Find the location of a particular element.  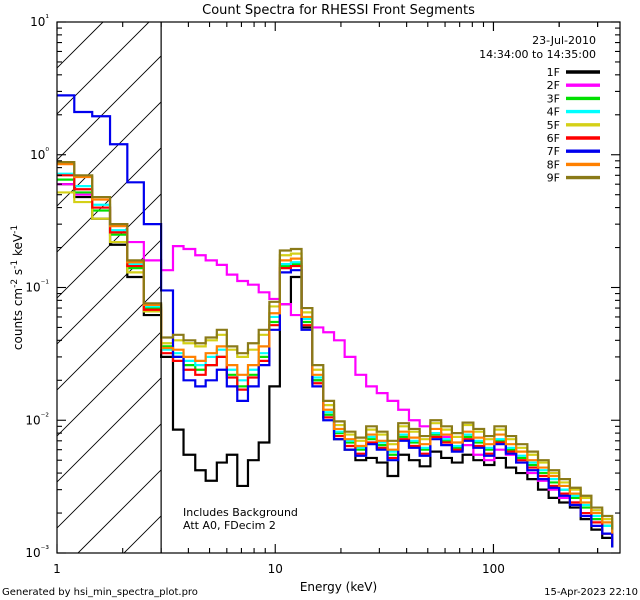

y-axis-label: counts cm-2 s-1 keV-1 is located at coordinates (17, 287).